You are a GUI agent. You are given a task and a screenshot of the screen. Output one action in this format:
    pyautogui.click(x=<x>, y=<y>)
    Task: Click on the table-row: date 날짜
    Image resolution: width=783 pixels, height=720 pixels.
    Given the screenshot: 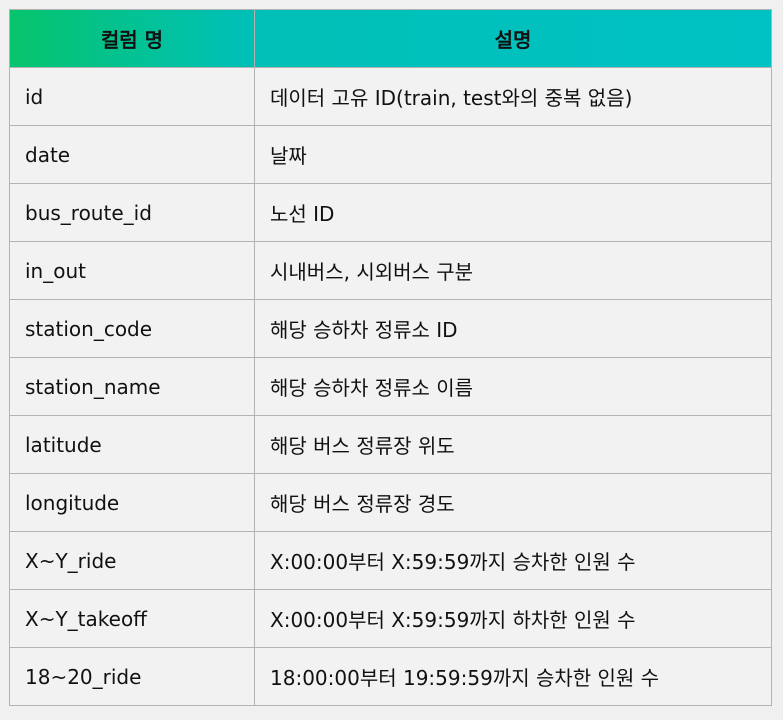 What is the action you would take?
    pyautogui.click(x=390, y=154)
    